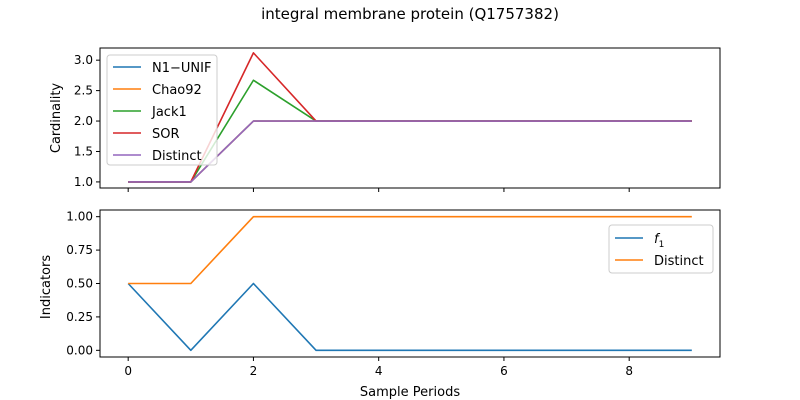 This screenshot has width=800, height=400. Describe the element at coordinates (659, 241) in the screenshot. I see `indicators-legend-label: f1` at that location.